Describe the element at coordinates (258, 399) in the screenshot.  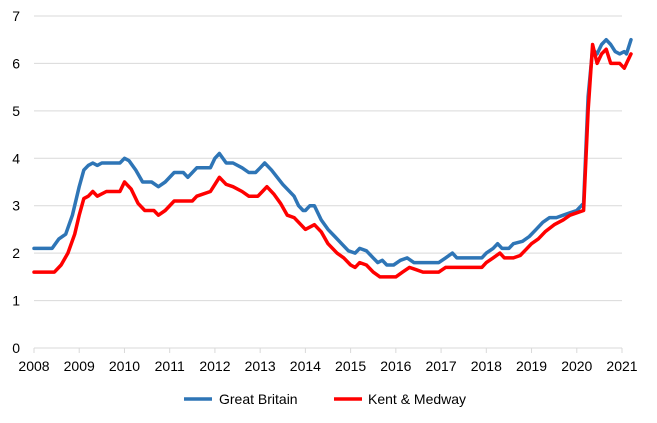
I see `legend-label: Great Britain` at that location.